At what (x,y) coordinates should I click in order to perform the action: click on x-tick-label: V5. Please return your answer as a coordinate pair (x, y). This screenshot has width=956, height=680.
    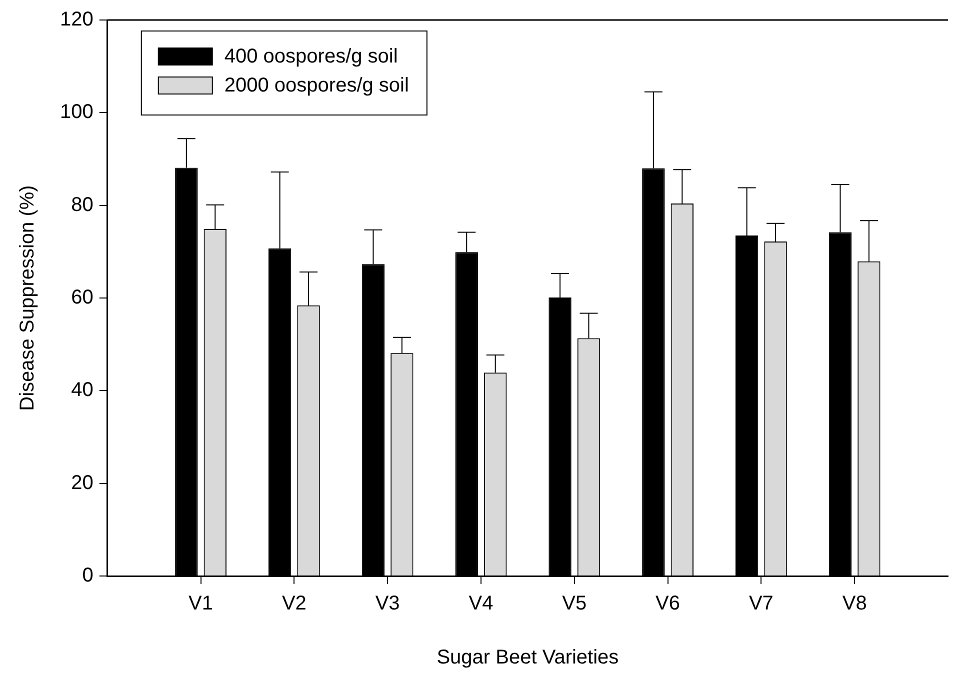
    Looking at the image, I should click on (574, 603).